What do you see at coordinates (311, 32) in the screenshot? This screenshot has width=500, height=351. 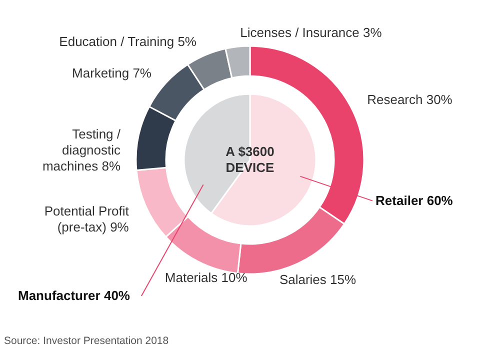 I see `slice-label: Licenses / Insurance 3%` at bounding box center [311, 32].